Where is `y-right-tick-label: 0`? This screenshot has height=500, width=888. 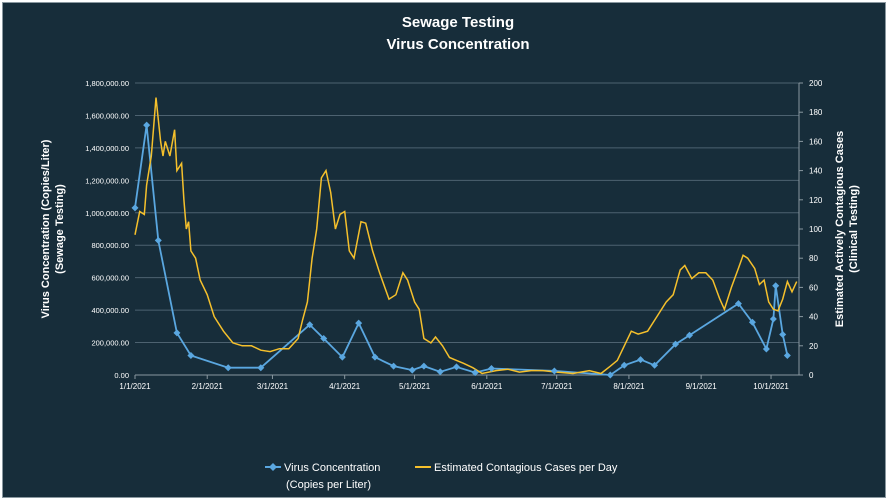 y-right-tick-label: 0 is located at coordinates (811, 375).